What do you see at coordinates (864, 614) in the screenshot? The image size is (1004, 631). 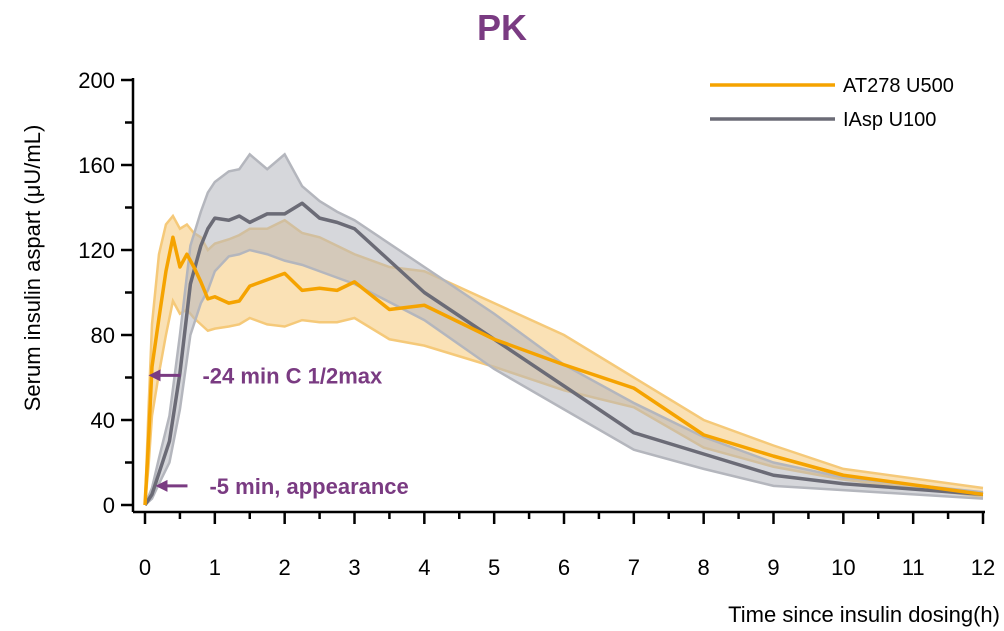 I see `x-axis-label: Time since insulin dosing(h)` at bounding box center [864, 614].